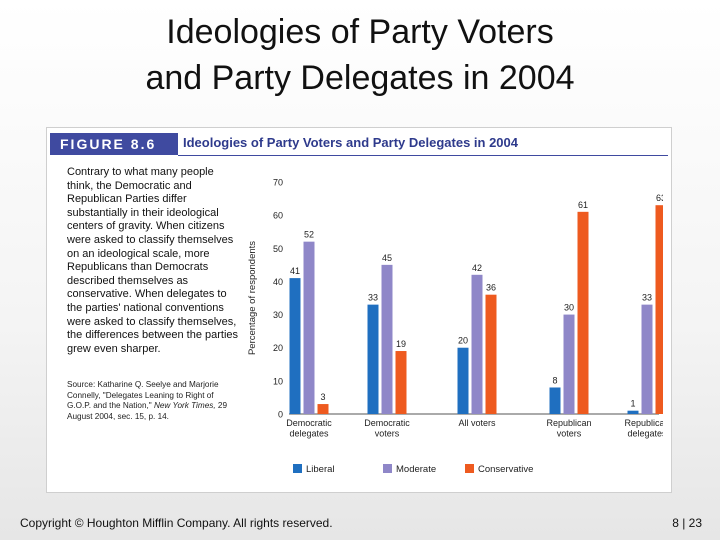 Image resolution: width=720 pixels, height=540 pixels. Describe the element at coordinates (278, 315) in the screenshot. I see `y-tick-label: 30` at that location.